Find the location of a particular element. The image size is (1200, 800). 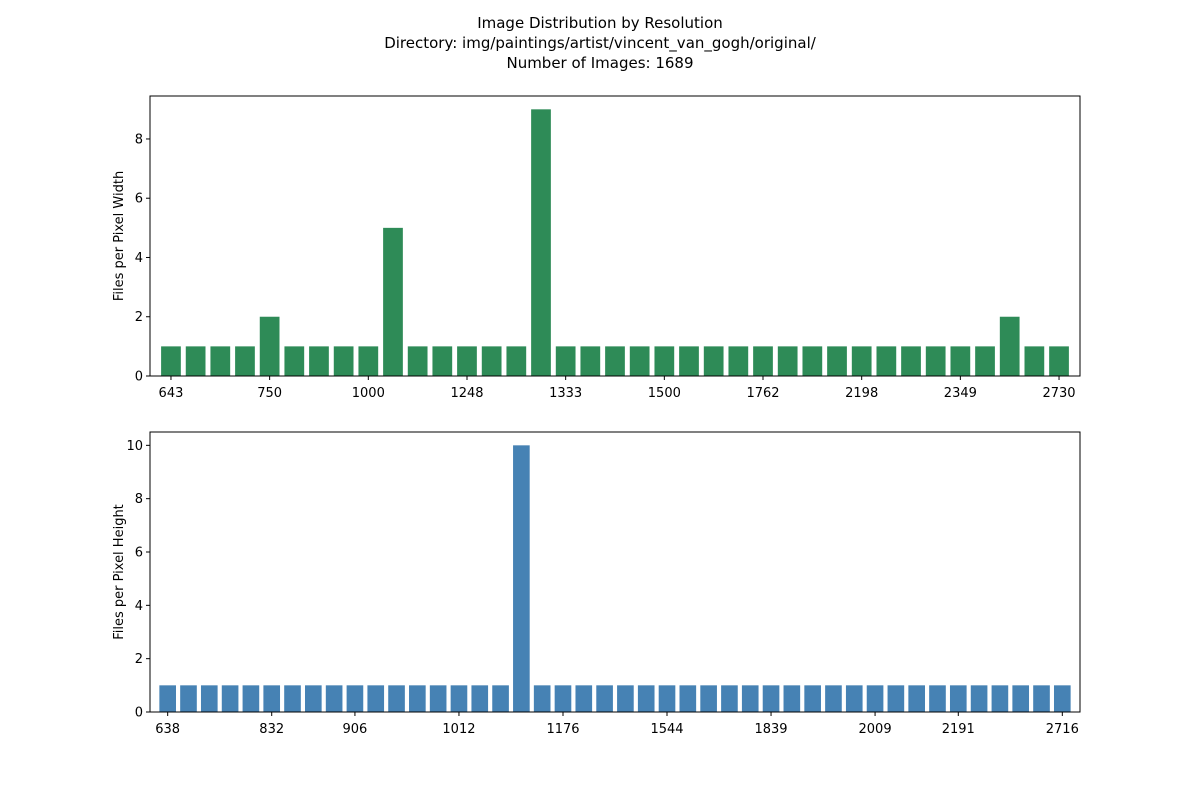

y-tick-label: 4 is located at coordinates (139, 258).